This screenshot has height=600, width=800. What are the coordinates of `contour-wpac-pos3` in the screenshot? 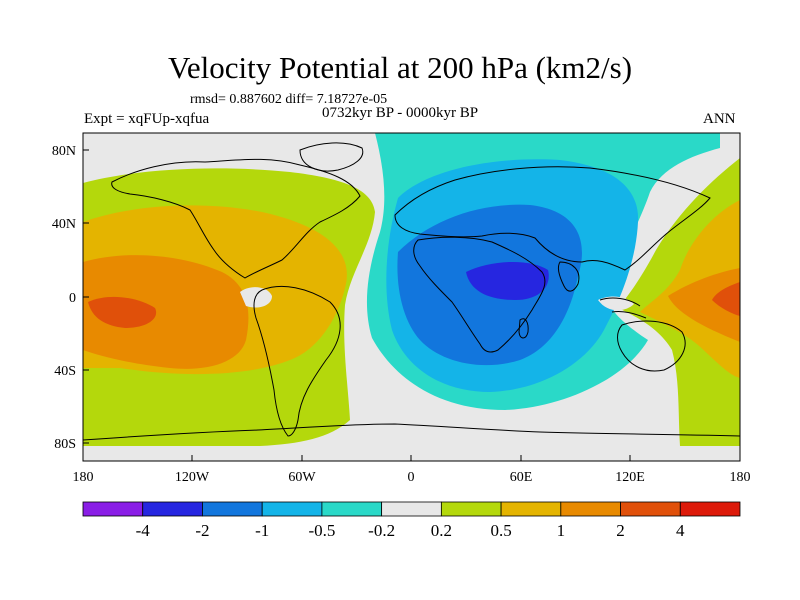 It's located at (704, 305).